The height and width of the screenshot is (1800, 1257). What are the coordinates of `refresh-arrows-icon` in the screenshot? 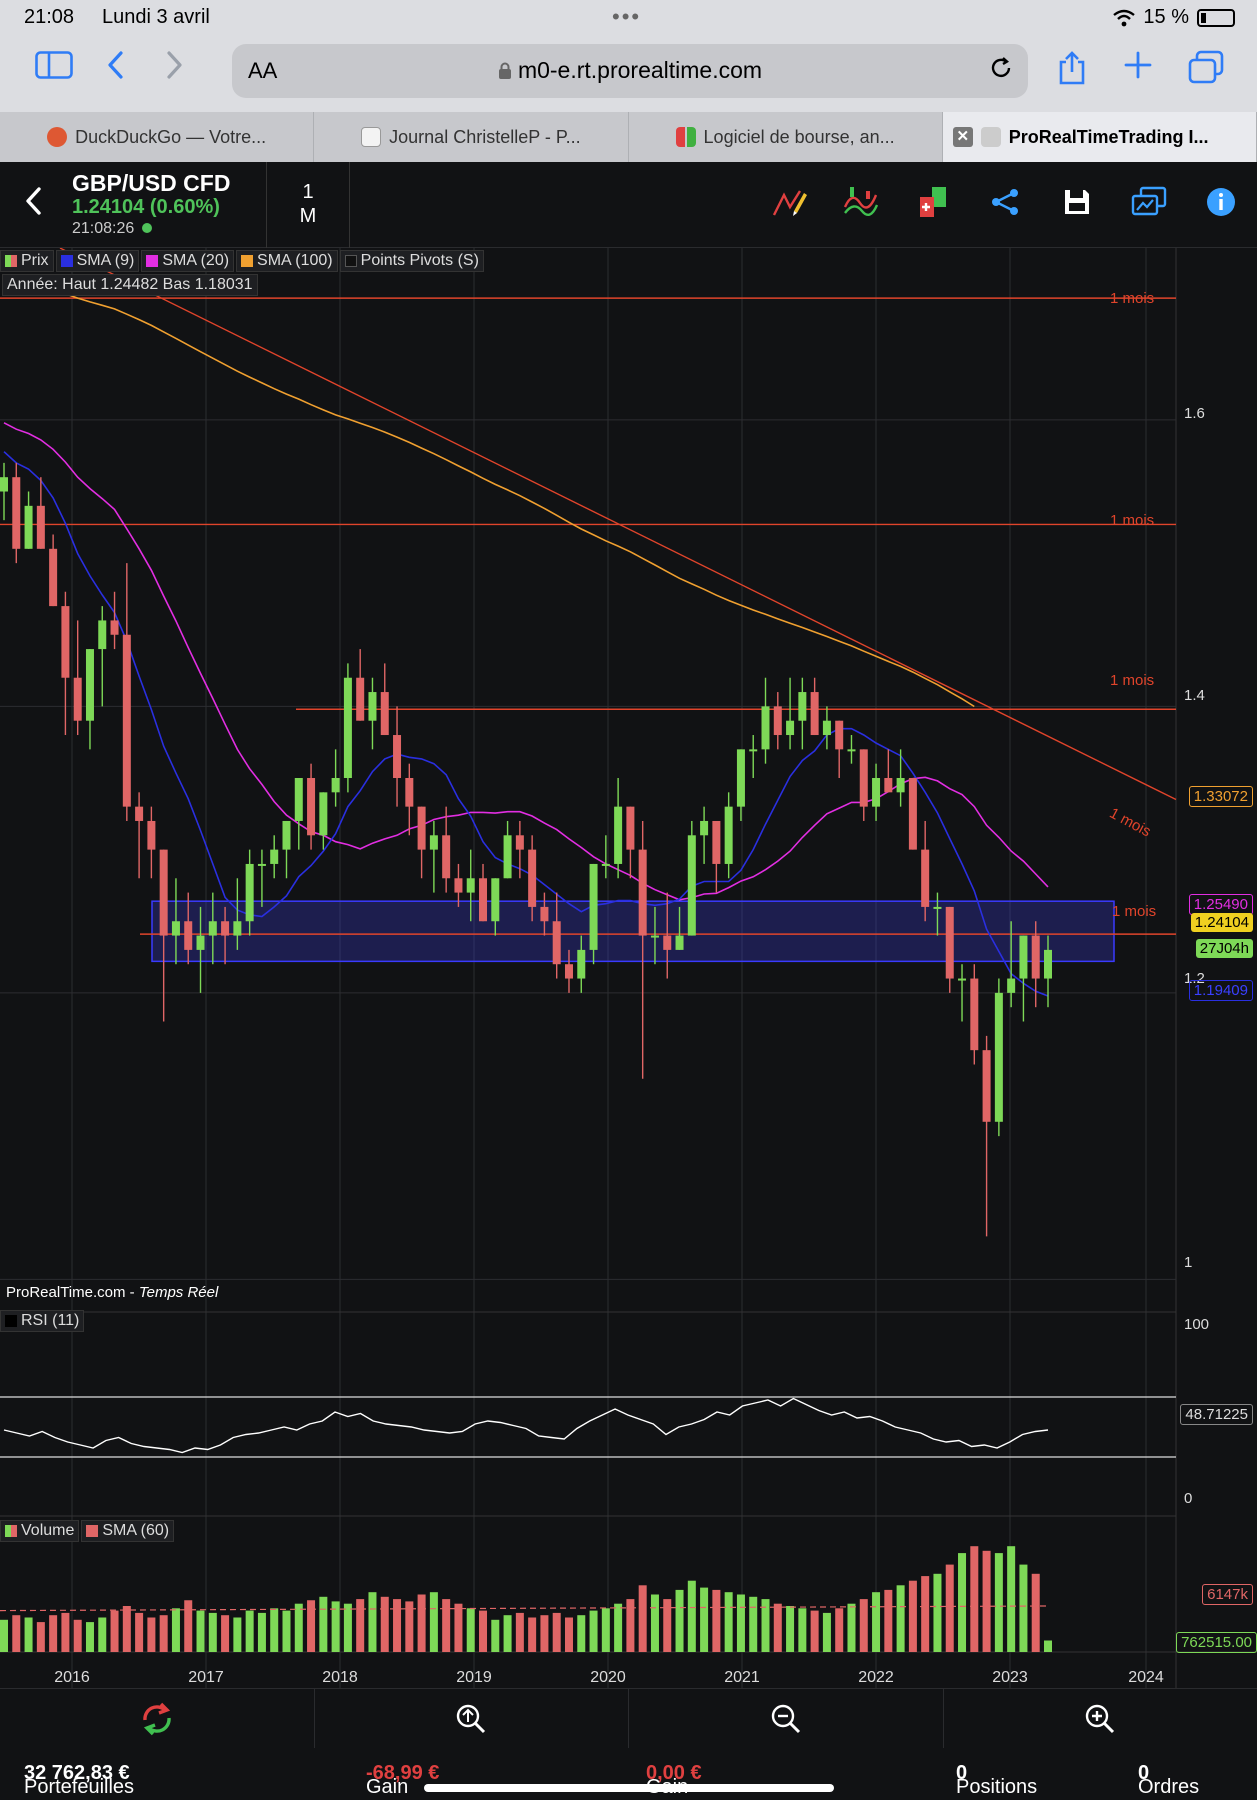 It's located at (157, 1718).